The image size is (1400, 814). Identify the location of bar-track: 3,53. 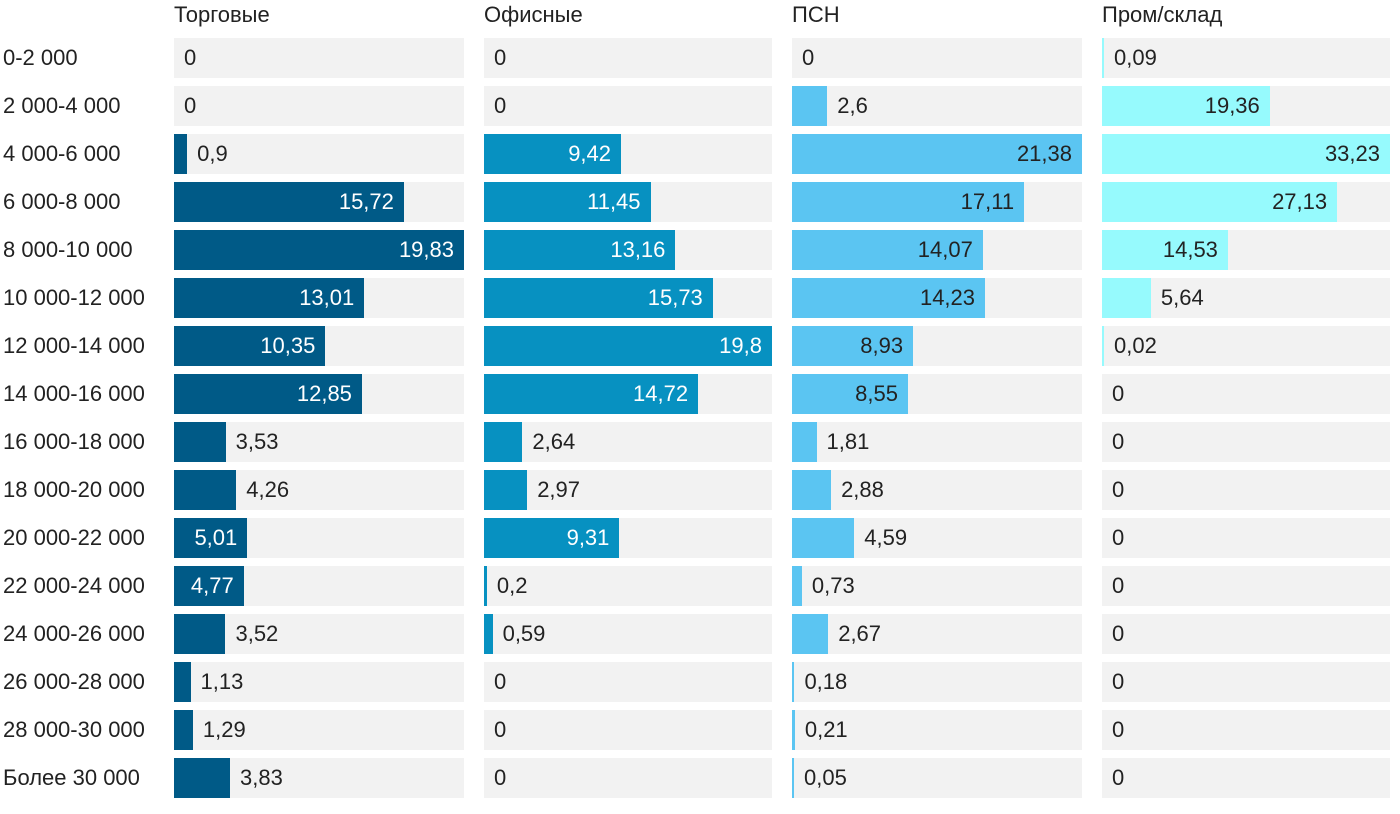
(319, 442).